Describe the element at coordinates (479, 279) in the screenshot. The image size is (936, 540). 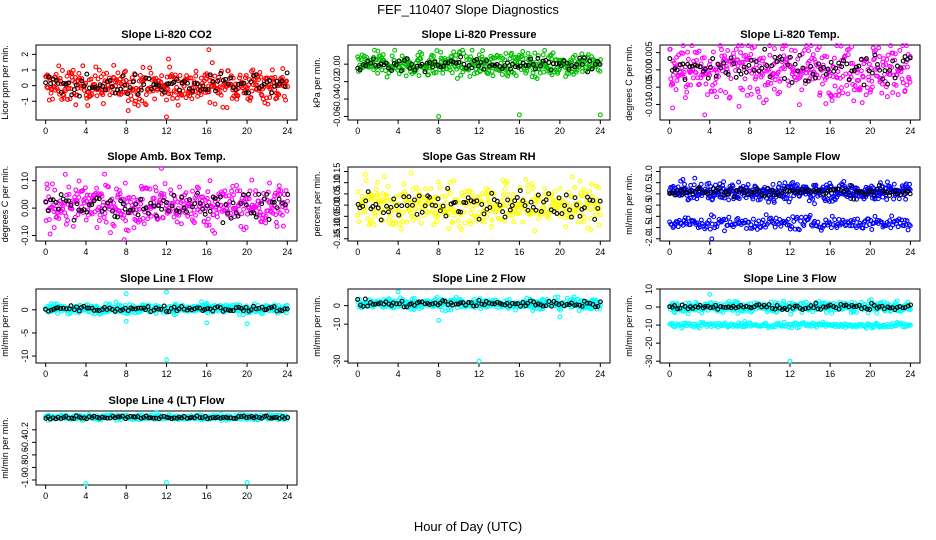
I see `panel-title: Slope Line 2 Flow` at that location.